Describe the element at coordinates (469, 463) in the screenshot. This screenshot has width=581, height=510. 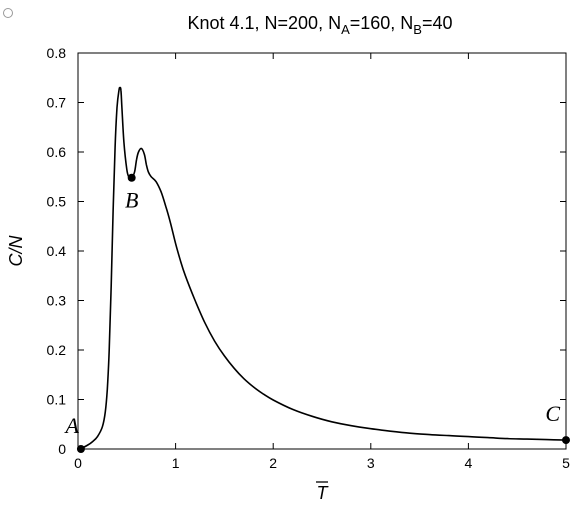
I see `x-tick-label: 4` at that location.